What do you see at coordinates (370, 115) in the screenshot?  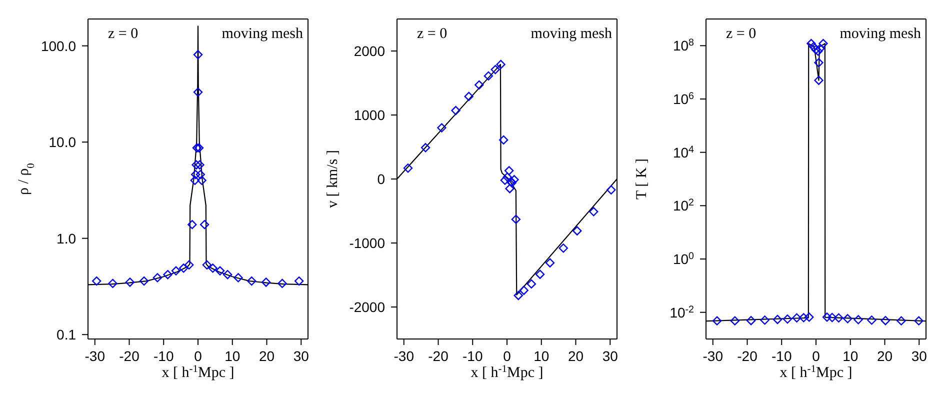 I see `y-tick-label: 1000` at bounding box center [370, 115].